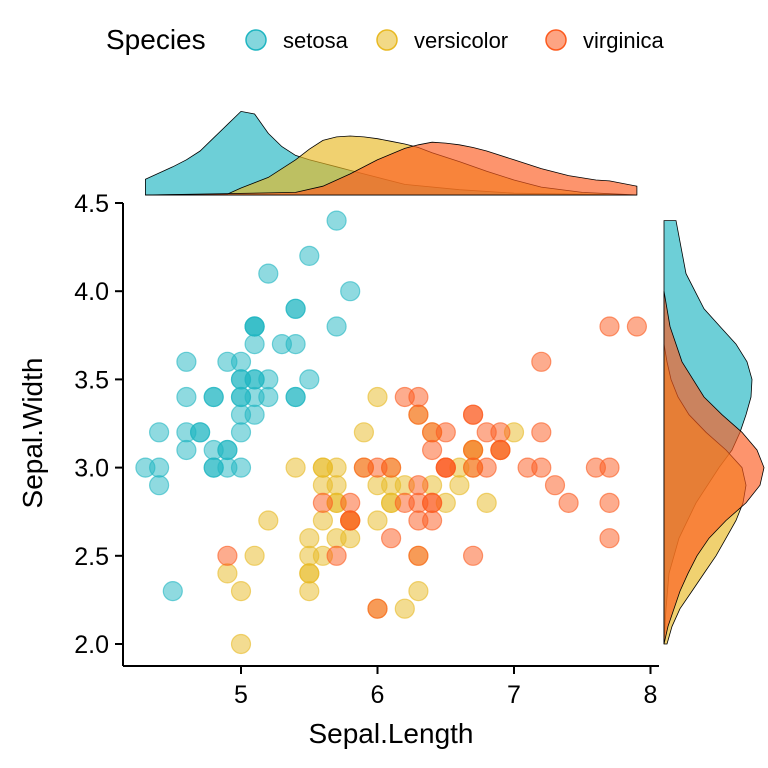 This screenshot has height=768, width=768. I want to click on y-tick-label: 4.0, so click(91, 292).